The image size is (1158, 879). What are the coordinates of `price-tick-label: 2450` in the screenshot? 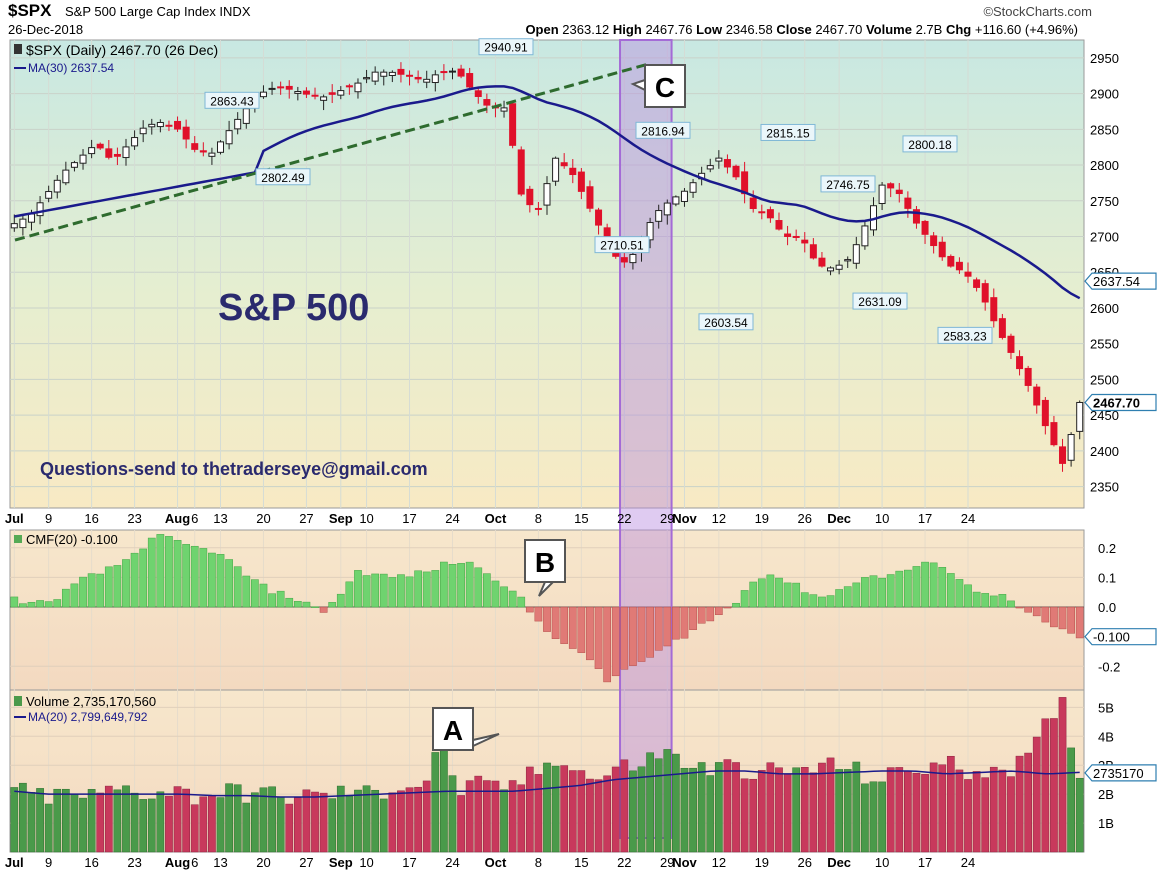 It's located at (1104, 415).